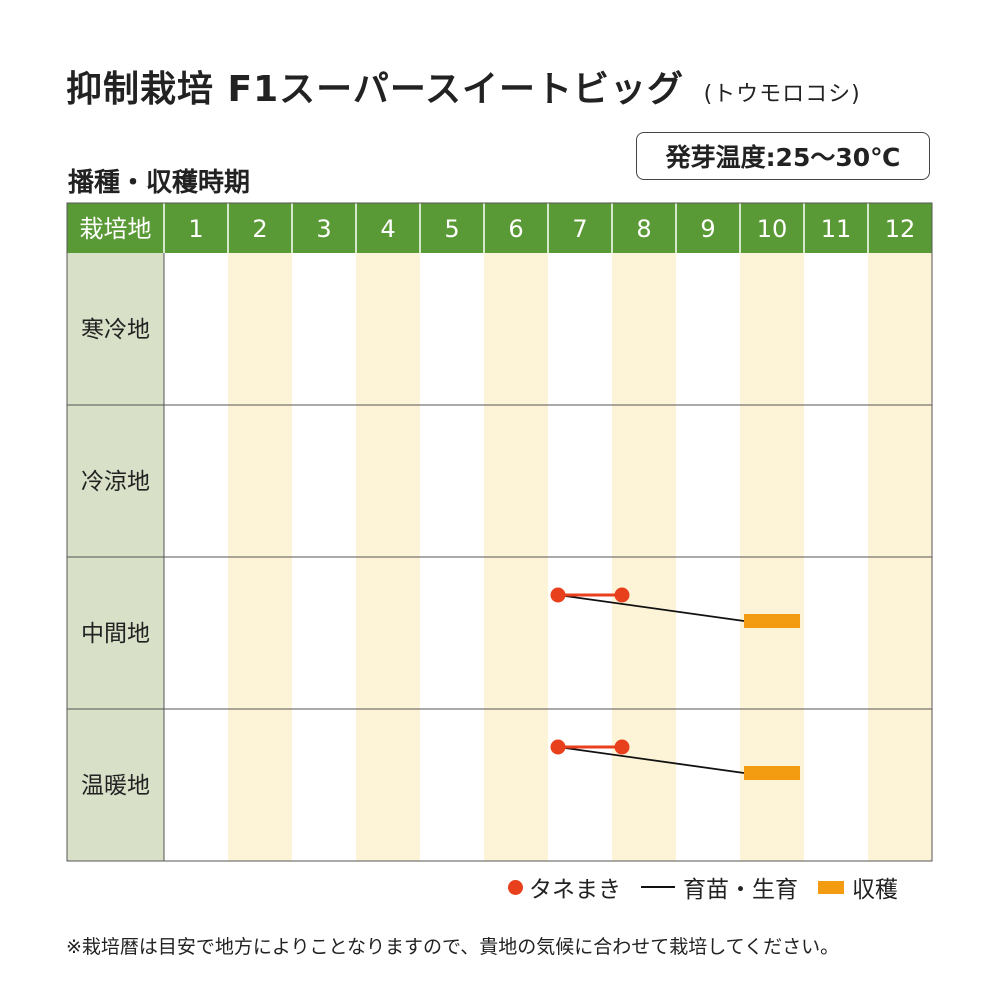 This screenshot has height=1000, width=1000. Describe the element at coordinates (115, 482) in the screenshot. I see `region-label: 冷涼地` at that location.